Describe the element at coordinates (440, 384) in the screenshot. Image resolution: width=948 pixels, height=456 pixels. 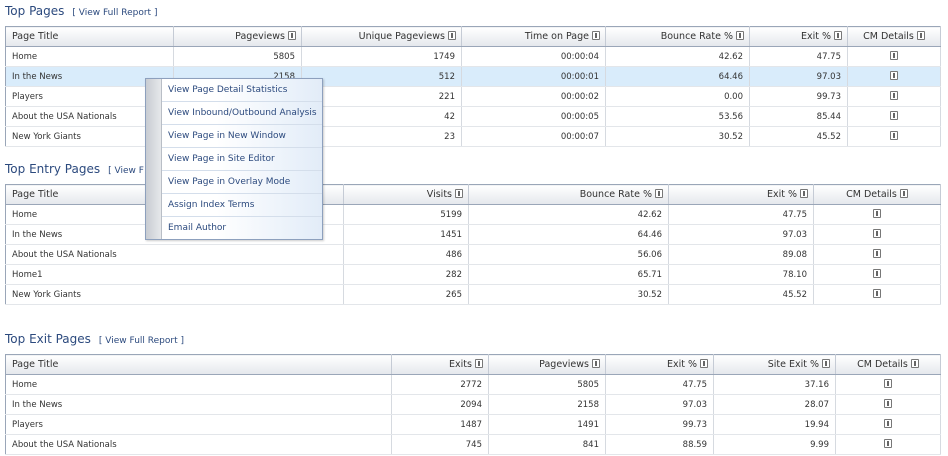
I see `exits-cell: 2772` at that location.